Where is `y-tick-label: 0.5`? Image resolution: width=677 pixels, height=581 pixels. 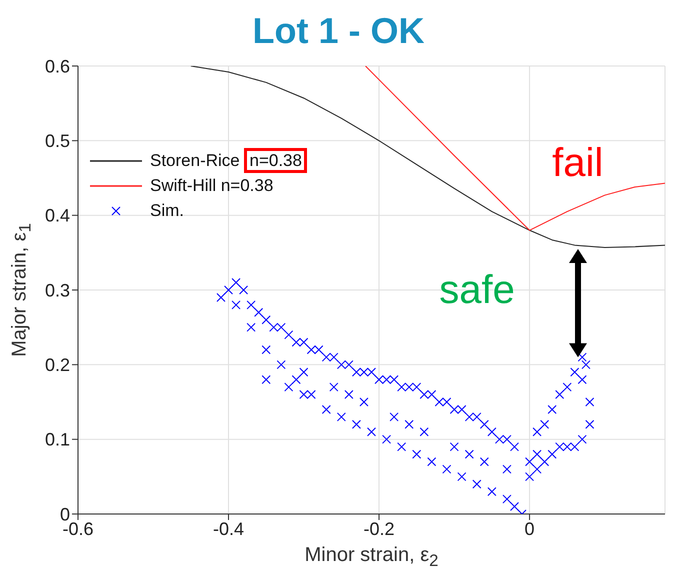 y-tick-label: 0.5 is located at coordinates (57, 141).